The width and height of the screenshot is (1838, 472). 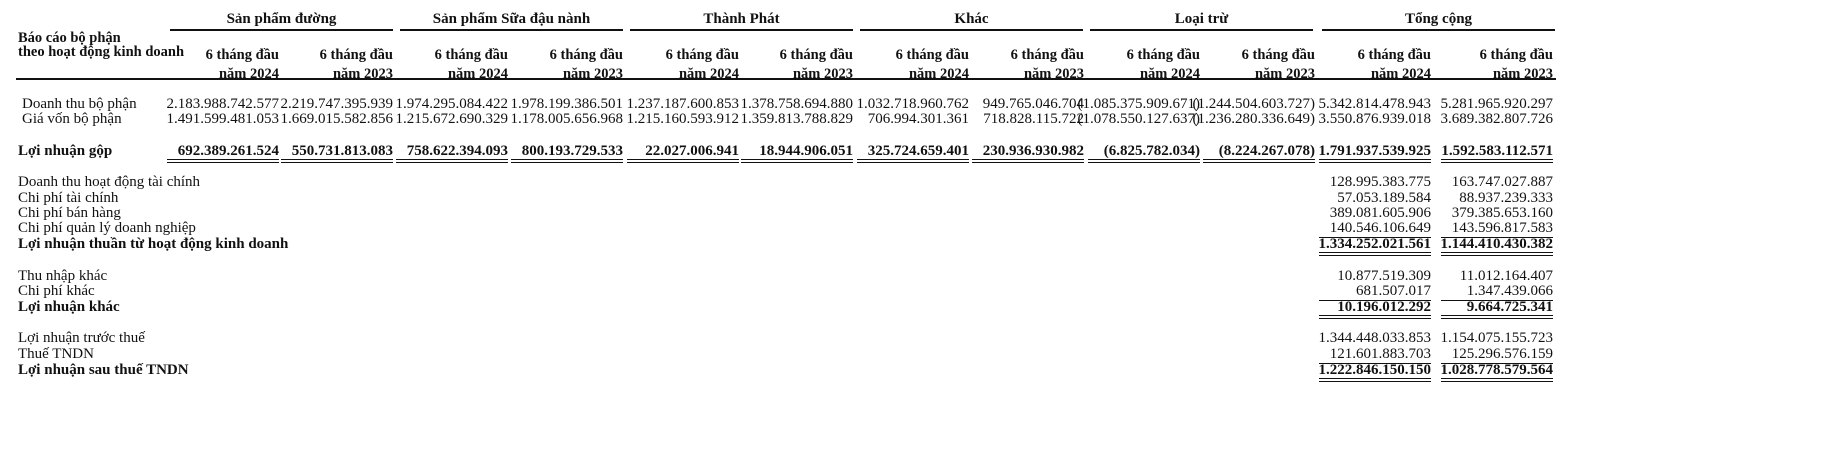 What do you see at coordinates (1384, 198) in the screenshot?
I see `cell-value: 57.053.189.584` at bounding box center [1384, 198].